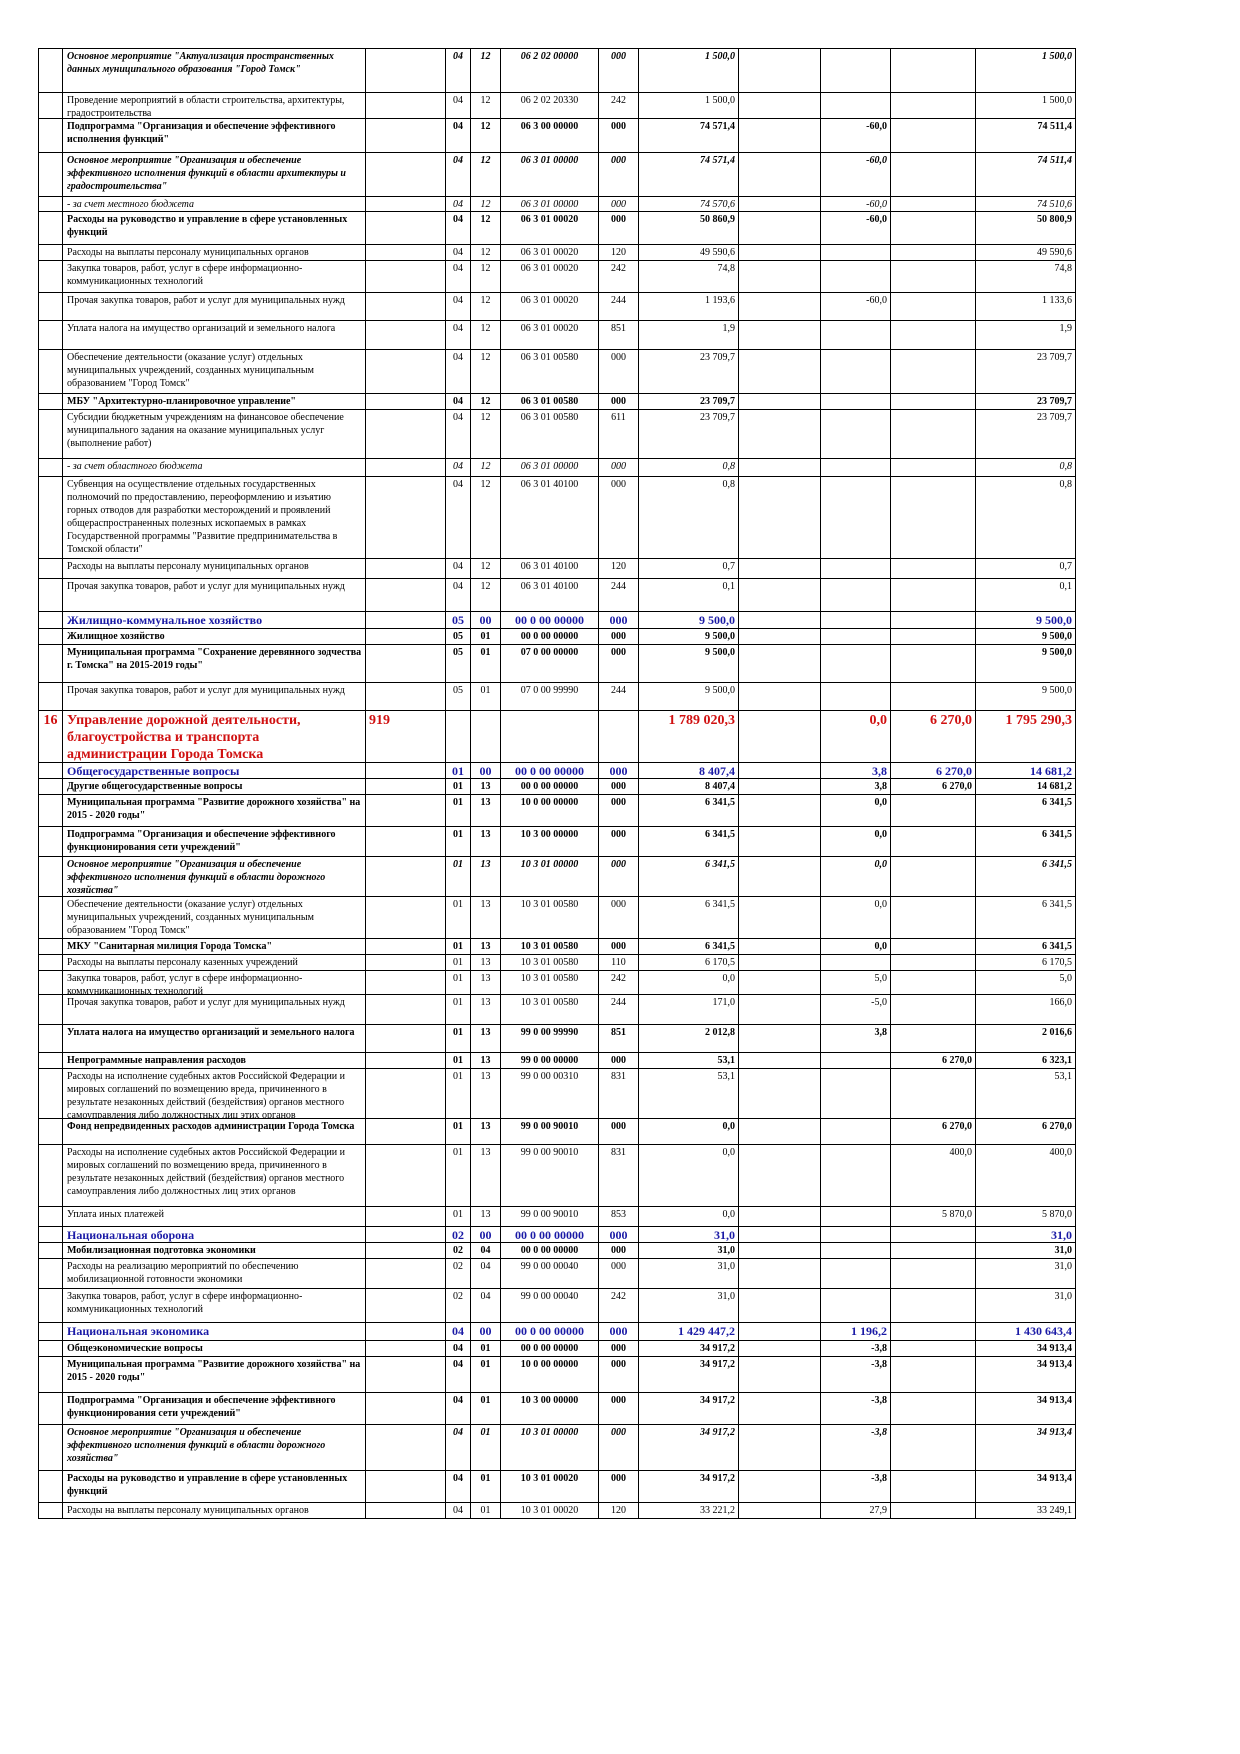  I want to click on total: 34 913,4, so click(1054, 1400).